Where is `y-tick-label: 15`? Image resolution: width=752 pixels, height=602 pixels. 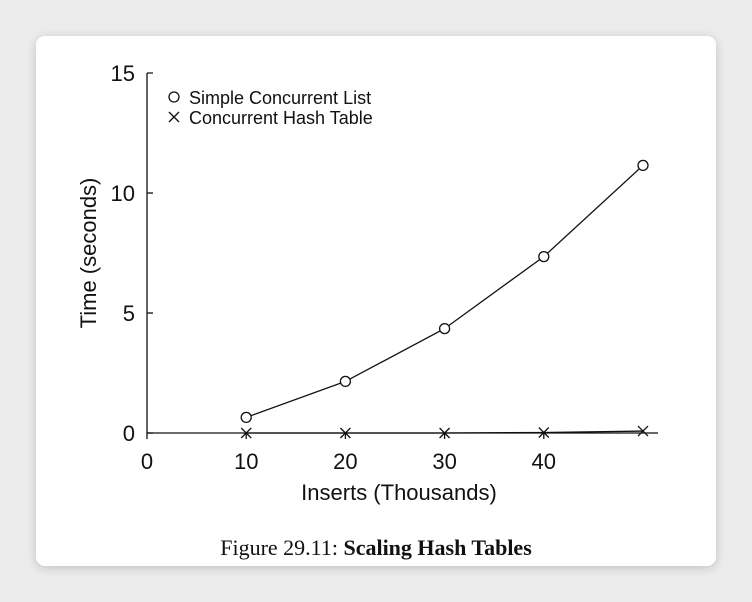
y-tick-label: 15 is located at coordinates (123, 73).